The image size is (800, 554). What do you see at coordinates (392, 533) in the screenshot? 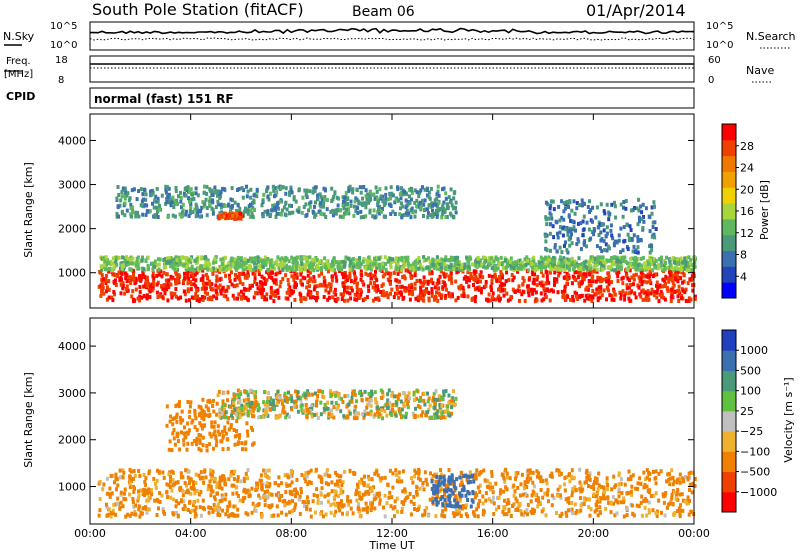
I see `x-tick-label: 12:00` at bounding box center [392, 533].